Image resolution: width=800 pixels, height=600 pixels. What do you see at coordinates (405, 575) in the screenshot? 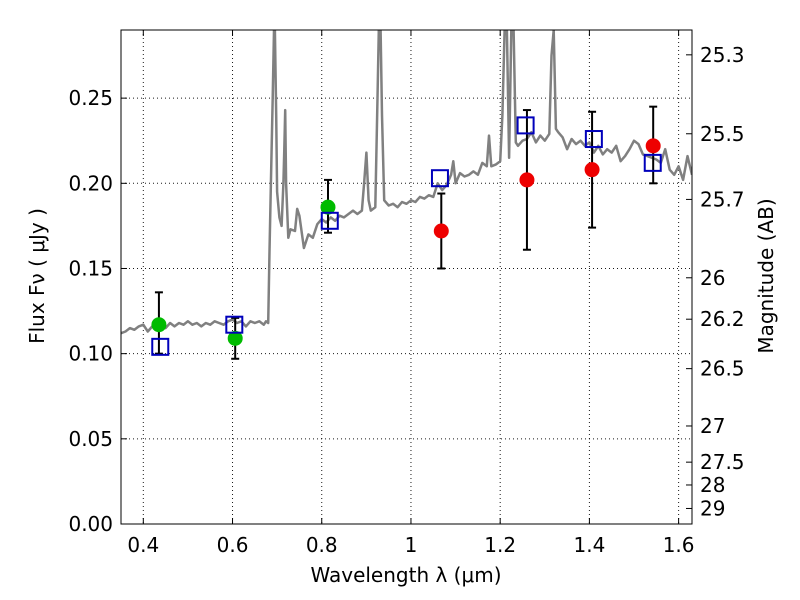
I see `x-axis-label: Wavelength λ (μm)` at bounding box center [405, 575].